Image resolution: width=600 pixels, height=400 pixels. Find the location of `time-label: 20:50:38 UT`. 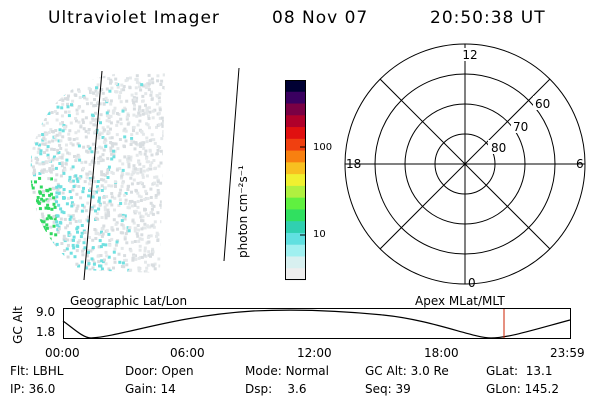

time-label: 20:50:38 UT is located at coordinates (488, 18).